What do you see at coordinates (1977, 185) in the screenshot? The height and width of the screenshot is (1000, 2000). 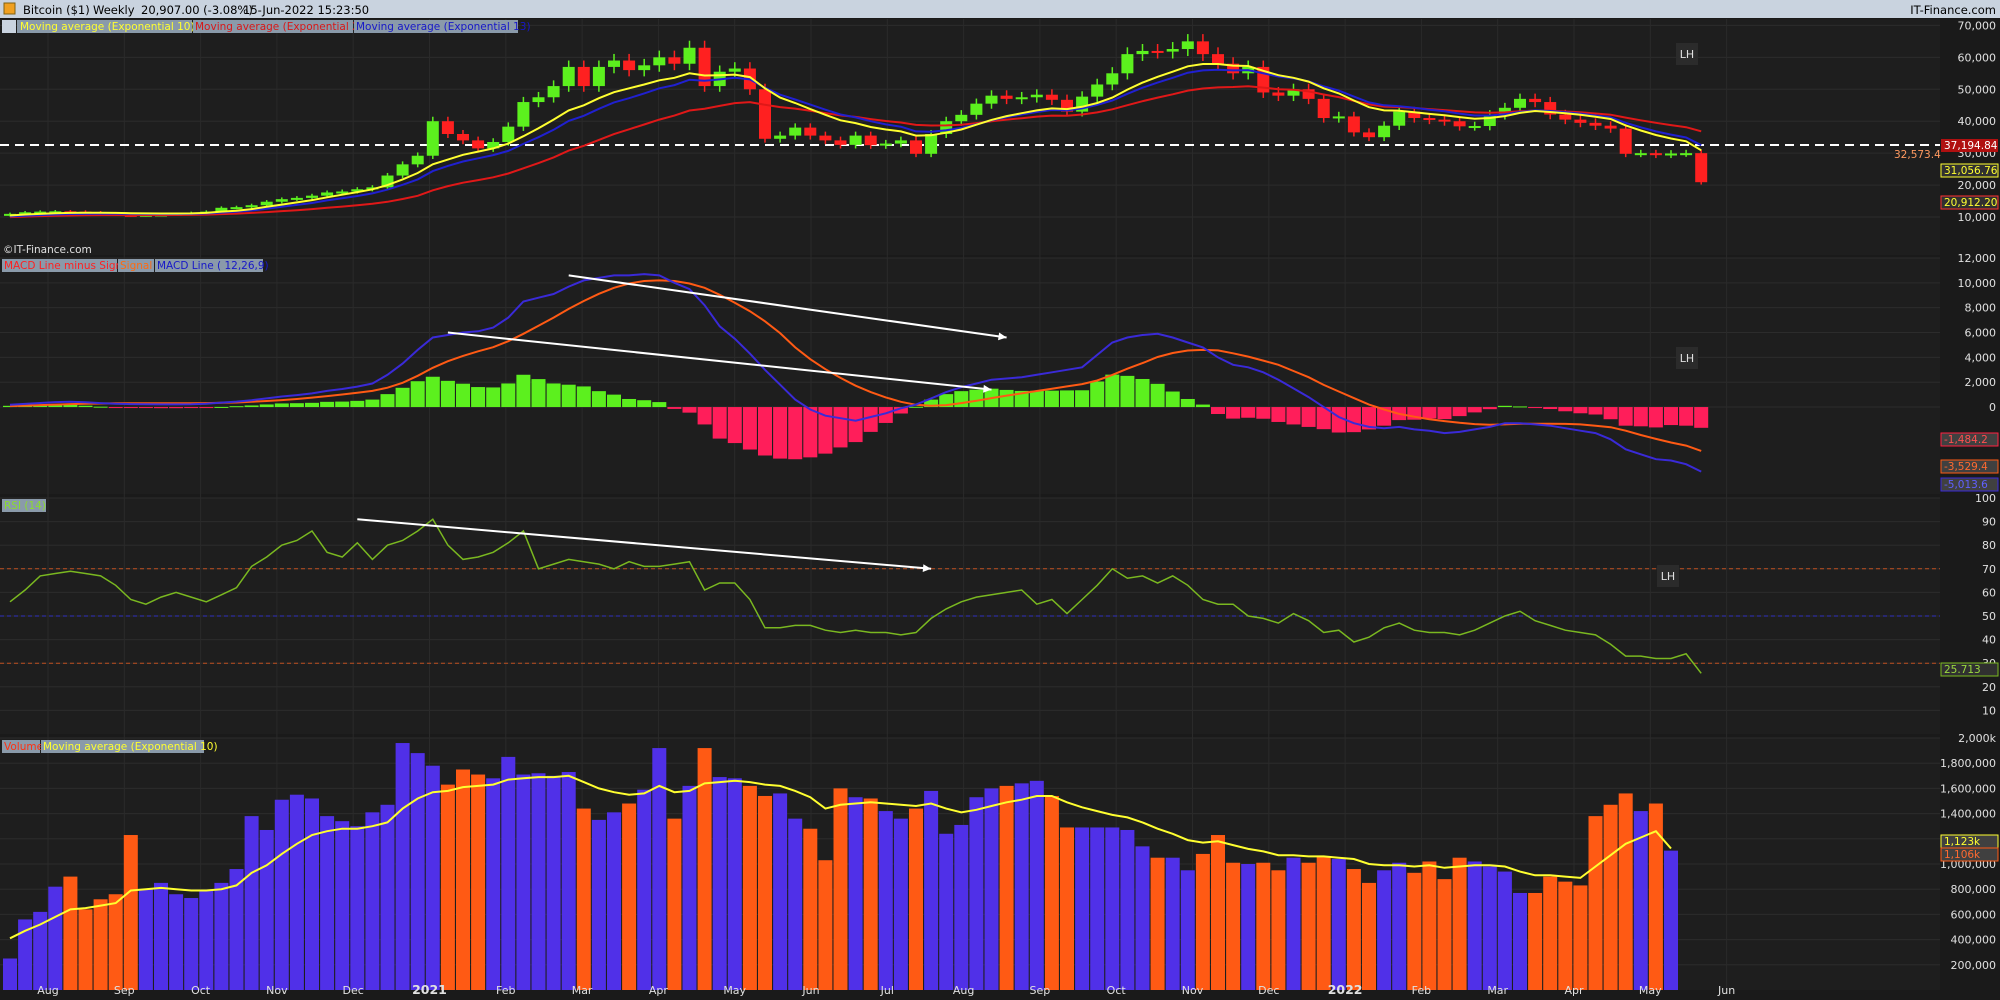 I see `price-tick-label: 20,000` at bounding box center [1977, 185].